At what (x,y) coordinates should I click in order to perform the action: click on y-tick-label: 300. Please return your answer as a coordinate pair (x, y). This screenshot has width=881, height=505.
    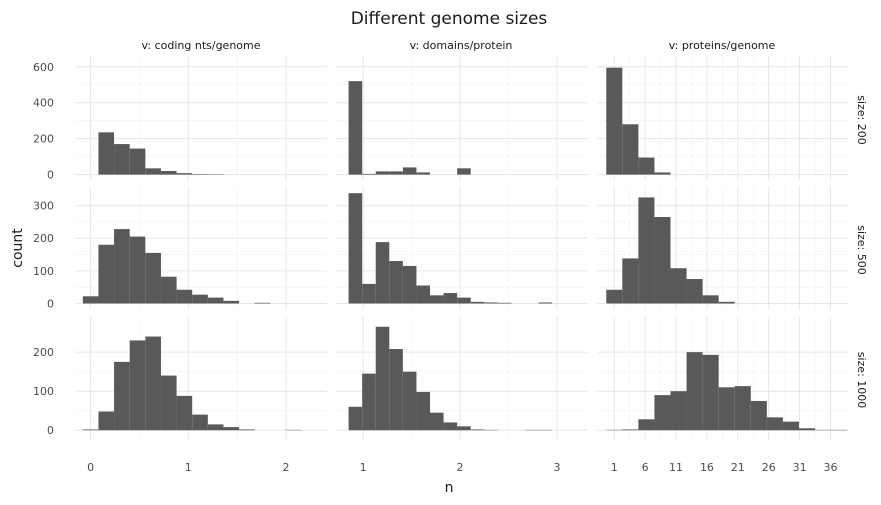
    Looking at the image, I should click on (43, 206).